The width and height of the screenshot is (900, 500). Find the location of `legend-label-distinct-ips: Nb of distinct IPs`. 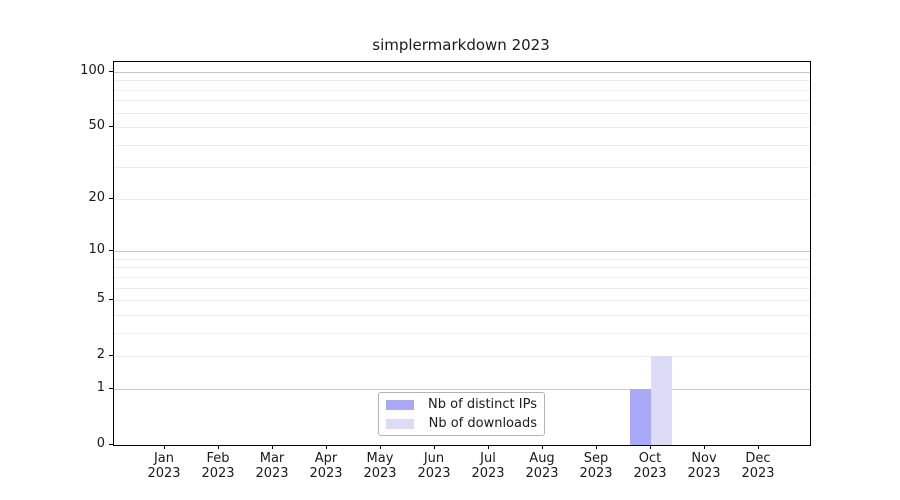

legend-label-distinct-ips: Nb of distinct IPs is located at coordinates (482, 404).